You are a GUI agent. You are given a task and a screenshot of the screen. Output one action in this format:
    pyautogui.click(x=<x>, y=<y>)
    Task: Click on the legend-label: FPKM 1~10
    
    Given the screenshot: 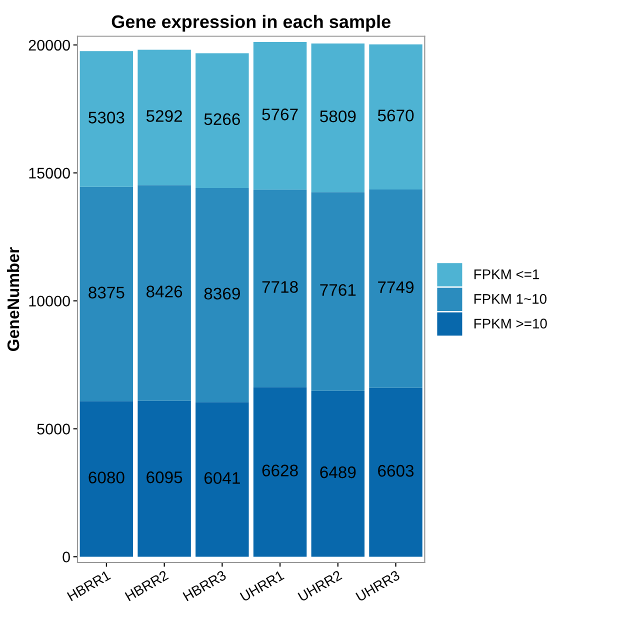 What is the action you would take?
    pyautogui.click(x=510, y=299)
    